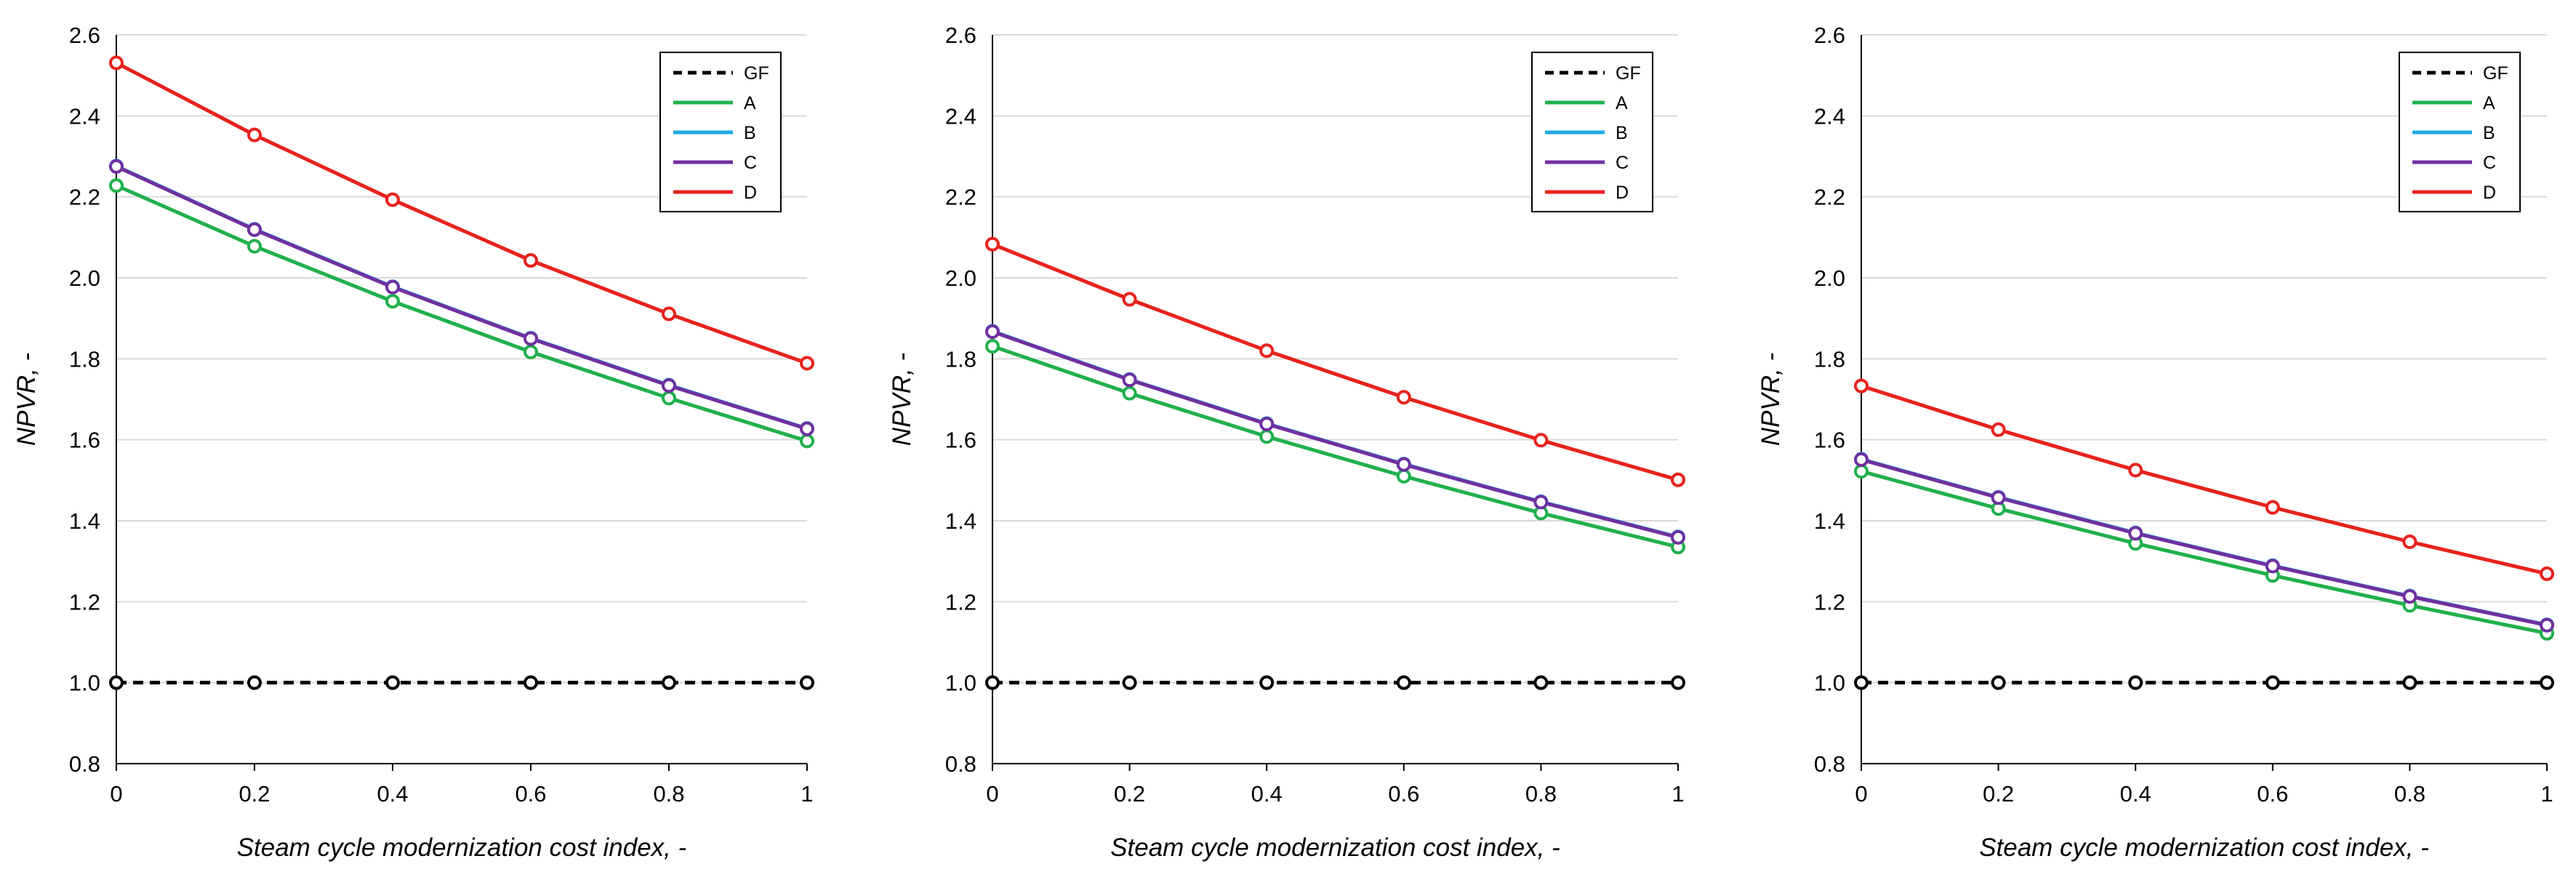  I want to click on y-axis-title: NPVR, -, so click(902, 399).